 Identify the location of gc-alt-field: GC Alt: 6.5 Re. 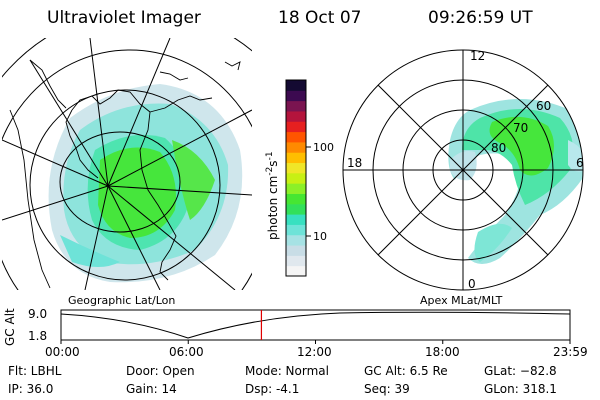
(406, 371).